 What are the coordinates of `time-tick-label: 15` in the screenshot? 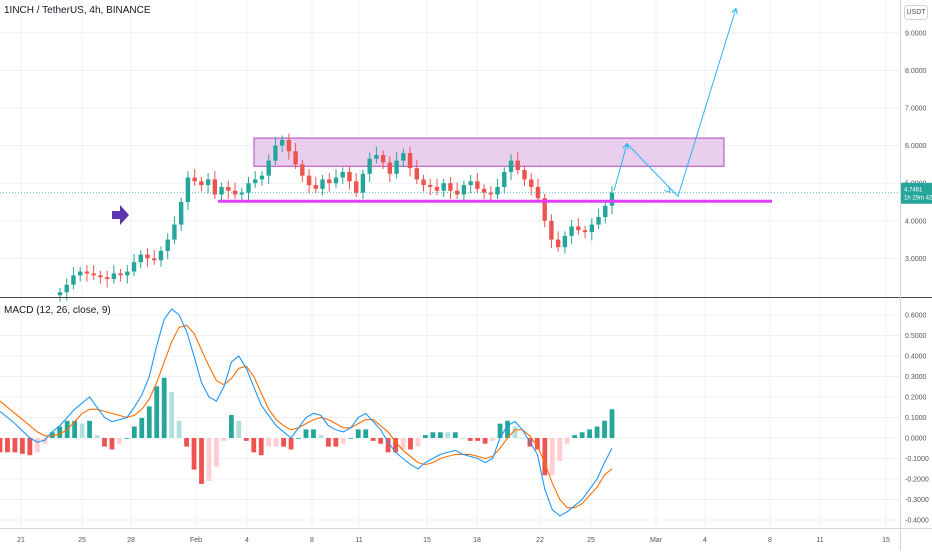 It's located at (427, 540).